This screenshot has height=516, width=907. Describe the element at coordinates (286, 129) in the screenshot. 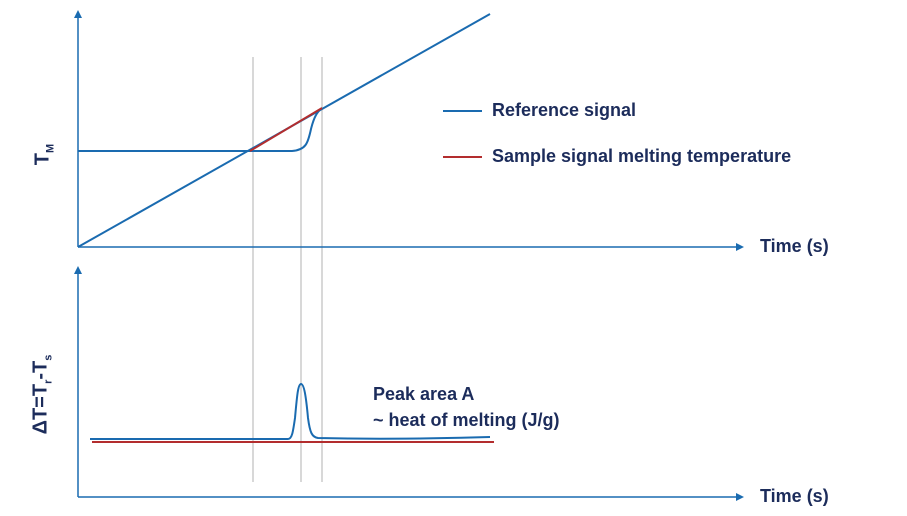

I see `sample-signal-line` at that location.